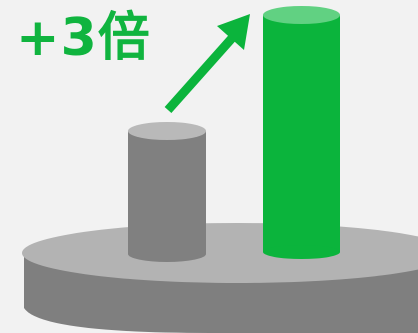 Image resolution: width=418 pixels, height=333 pixels. I want to click on cylinder-before-bottom, so click(167, 254).